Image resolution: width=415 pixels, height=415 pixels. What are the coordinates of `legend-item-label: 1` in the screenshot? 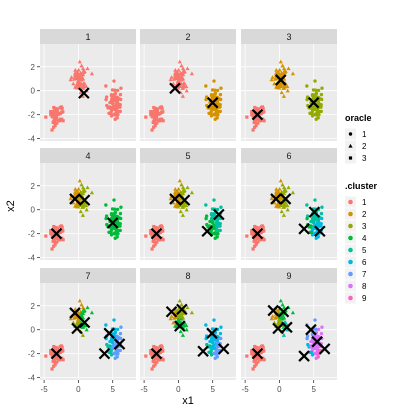 It's located at (364, 134).